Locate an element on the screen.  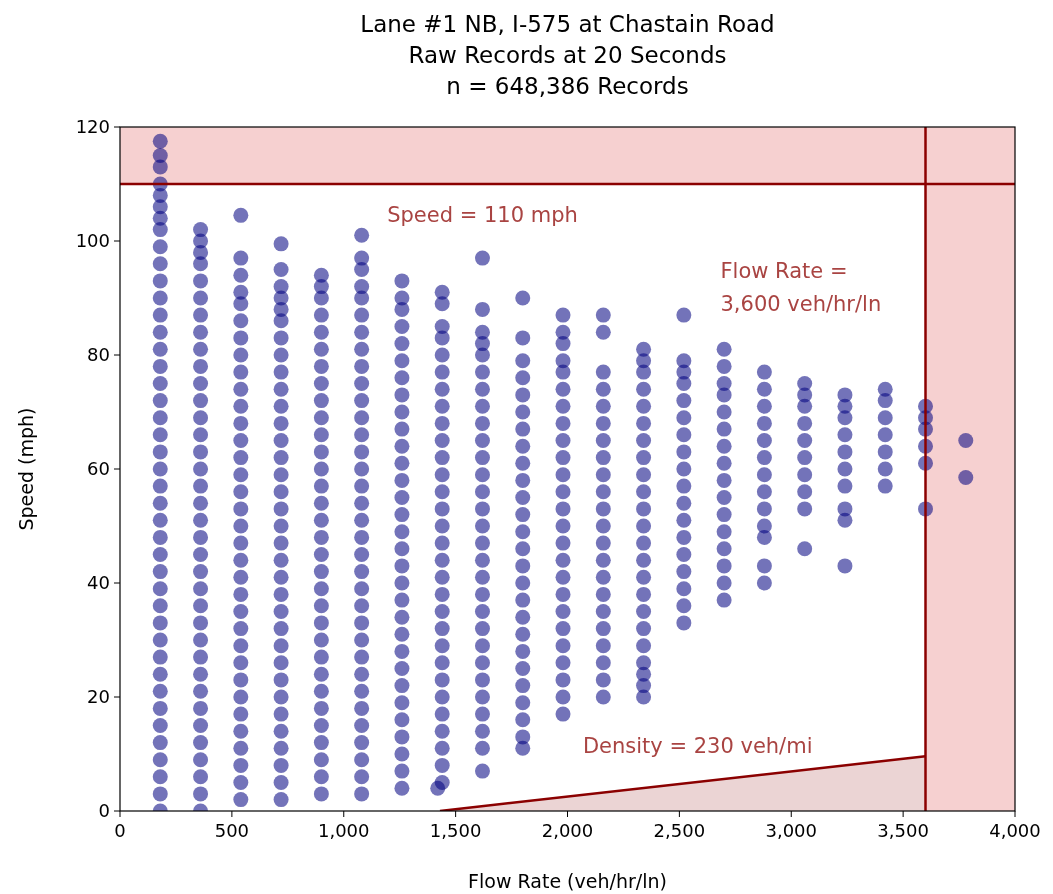
y-tick-label: 0 is located at coordinates (104, 810).